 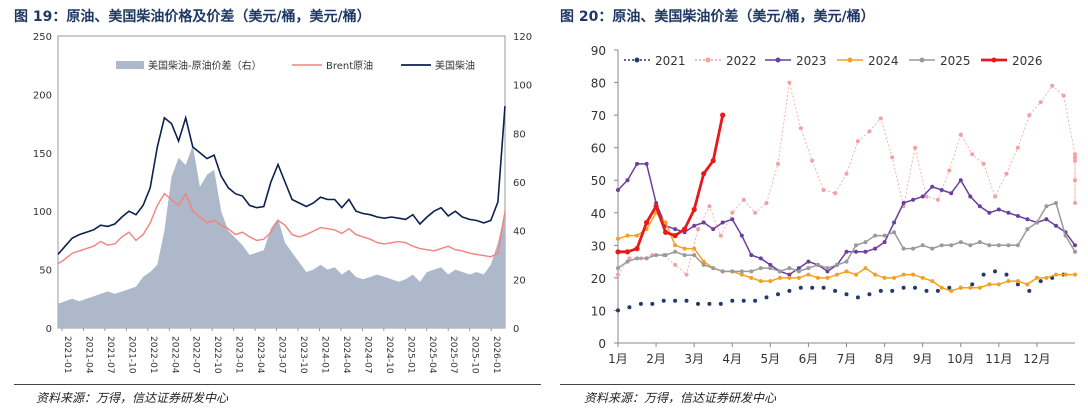 What do you see at coordinates (811, 61) in the screenshot?
I see `right-legend-label-2023: 2023` at bounding box center [811, 61].